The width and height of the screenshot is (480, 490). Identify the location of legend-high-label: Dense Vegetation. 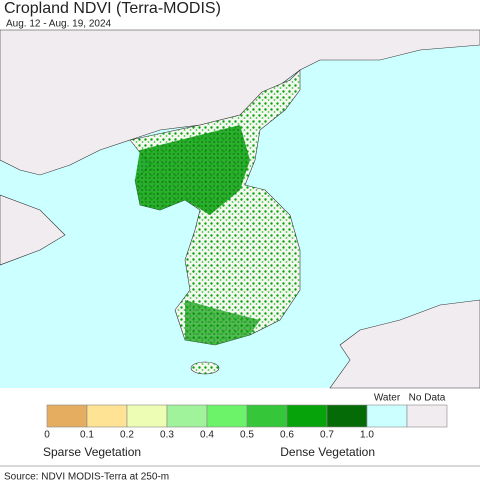
(327, 452).